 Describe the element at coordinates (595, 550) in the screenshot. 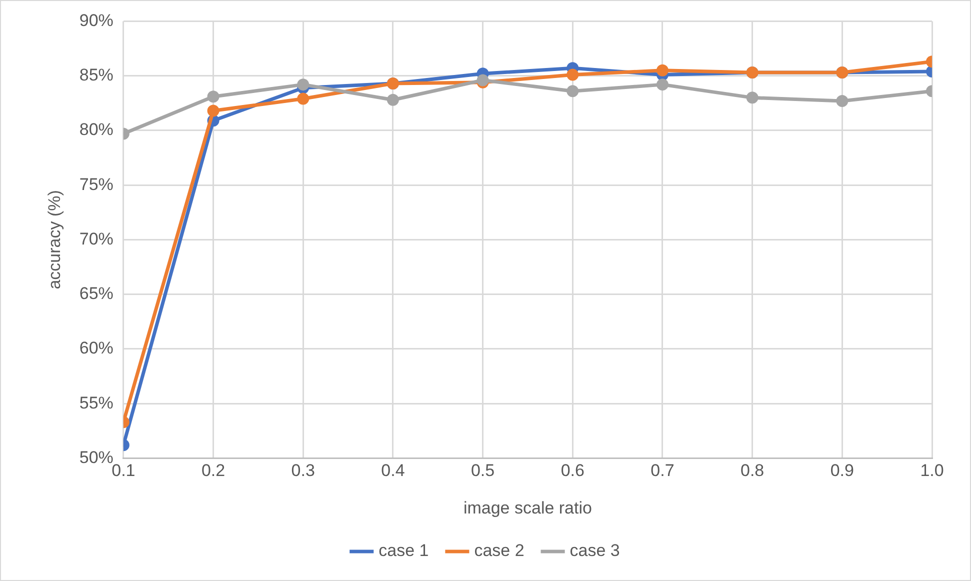

I see `legend-label: case 3` at that location.